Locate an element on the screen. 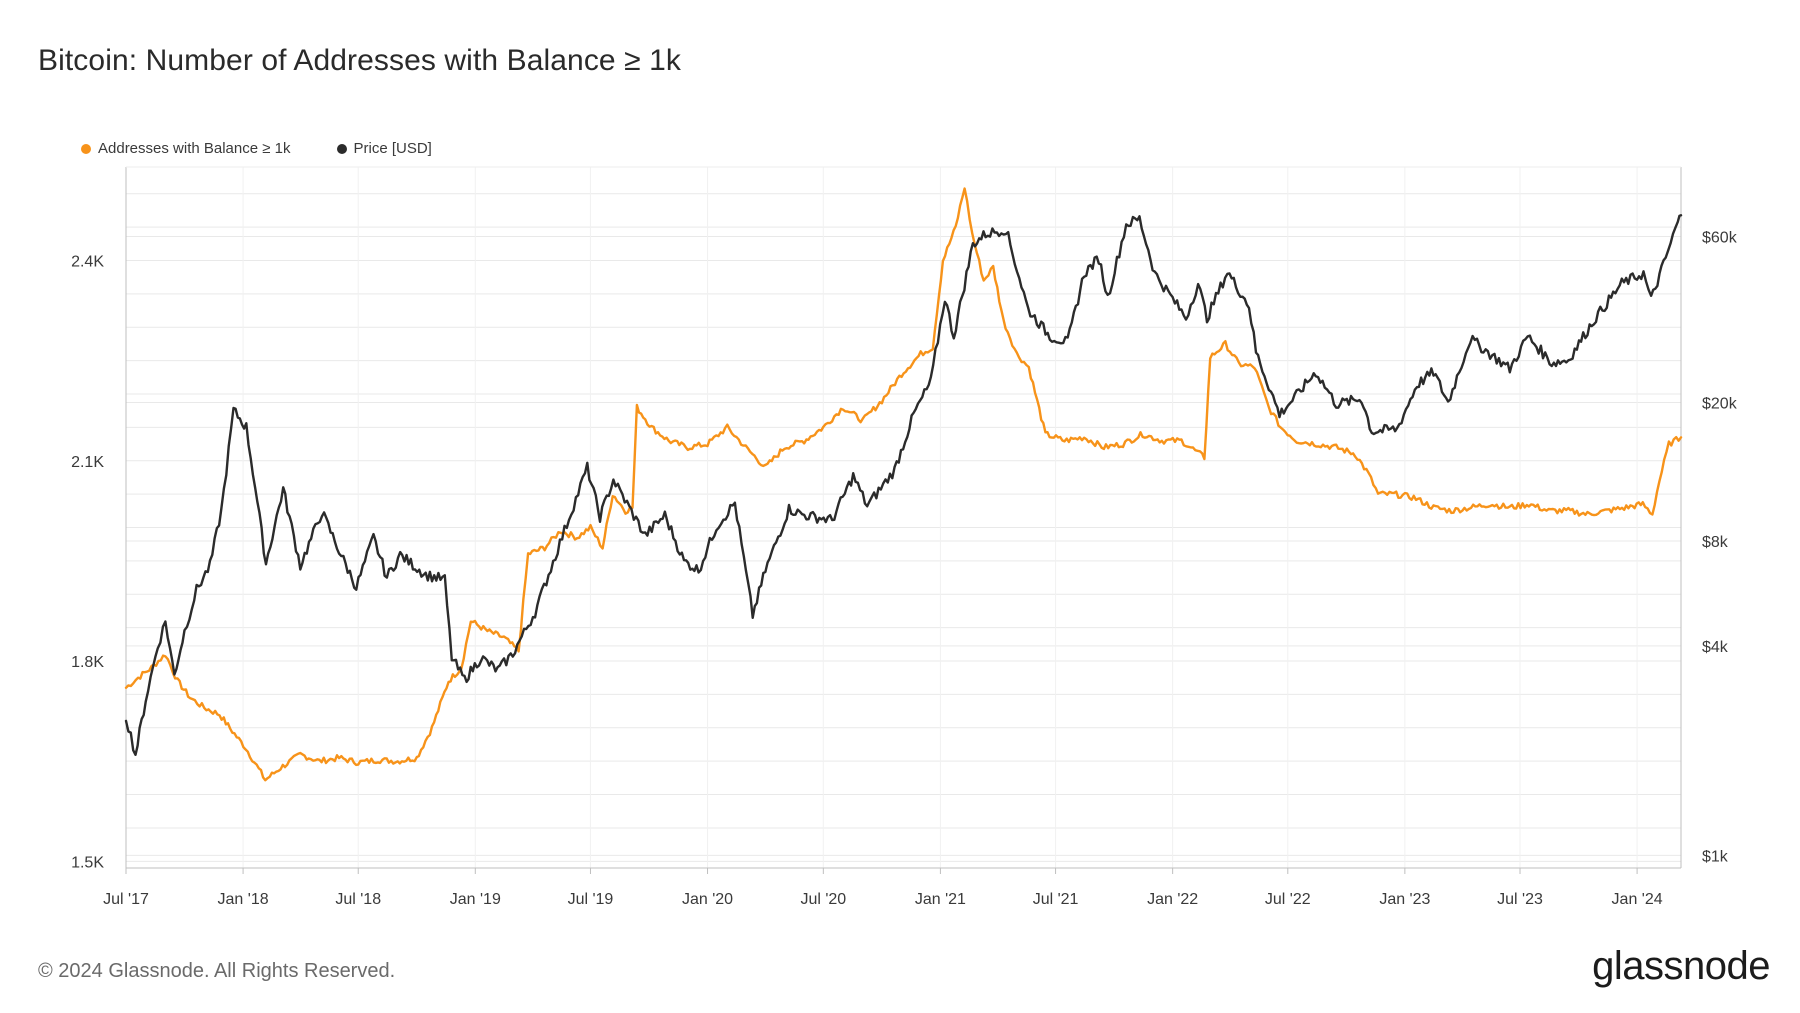 The width and height of the screenshot is (1800, 1013). legend-item-price: Price [USD] is located at coordinates (384, 148).